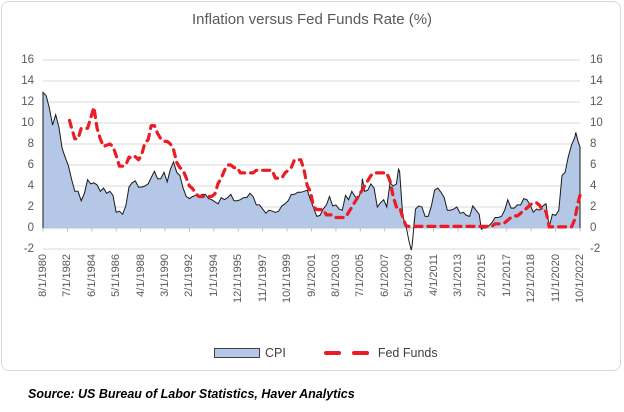  What do you see at coordinates (27, 81) in the screenshot?
I see `y-axis-label-left: 14` at bounding box center [27, 81].